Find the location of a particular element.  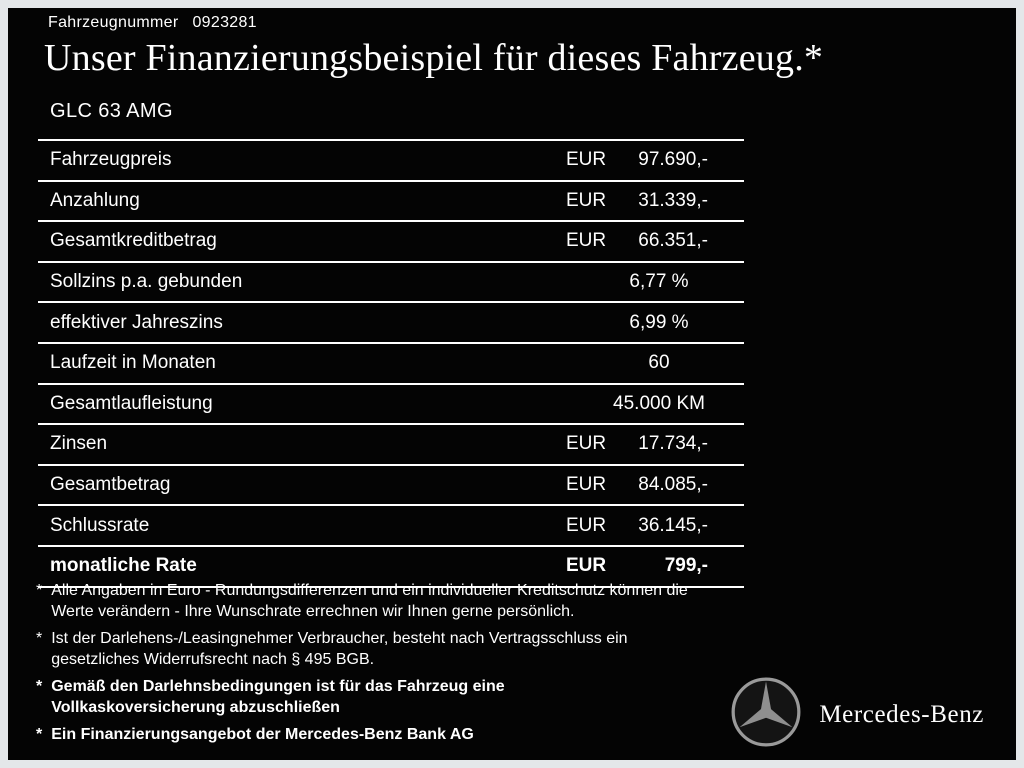

row-label: Gesamtlaufleistung is located at coordinates (131, 403).